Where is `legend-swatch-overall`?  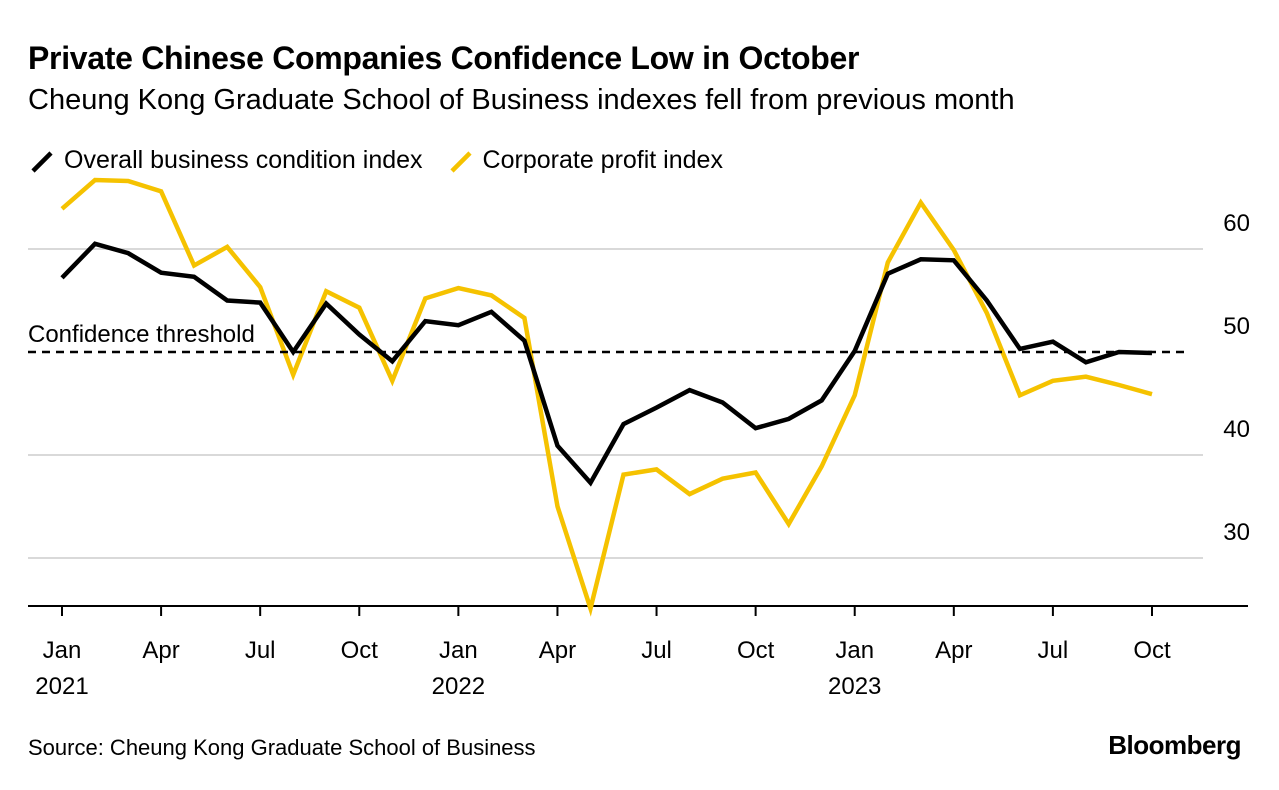
legend-swatch-overall is located at coordinates (42, 161).